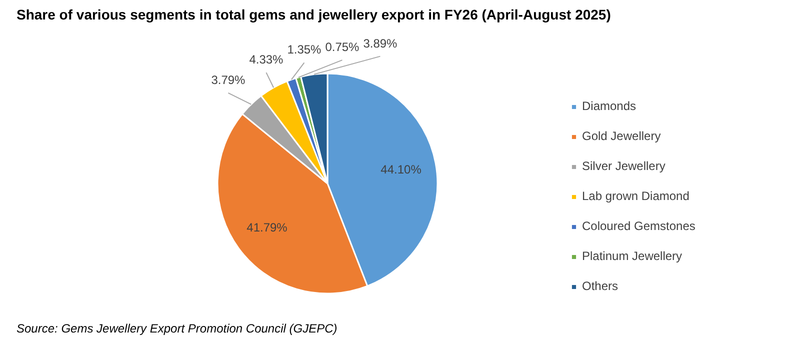 Image resolution: width=785 pixels, height=343 pixels. What do you see at coordinates (401, 169) in the screenshot?
I see `data-label: 44.10%` at bounding box center [401, 169].